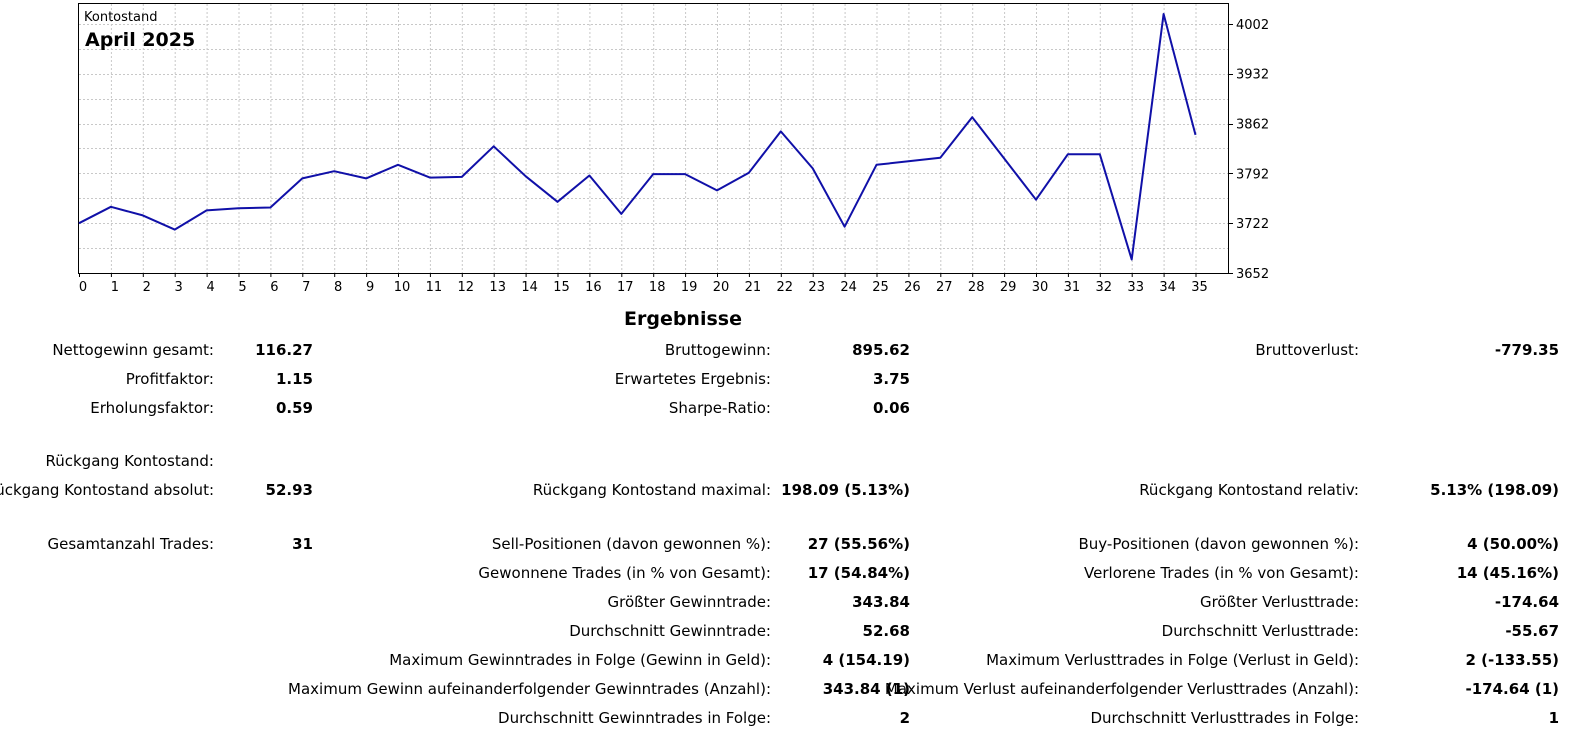  I want to click on x-tick-label: 14, so click(529, 287).